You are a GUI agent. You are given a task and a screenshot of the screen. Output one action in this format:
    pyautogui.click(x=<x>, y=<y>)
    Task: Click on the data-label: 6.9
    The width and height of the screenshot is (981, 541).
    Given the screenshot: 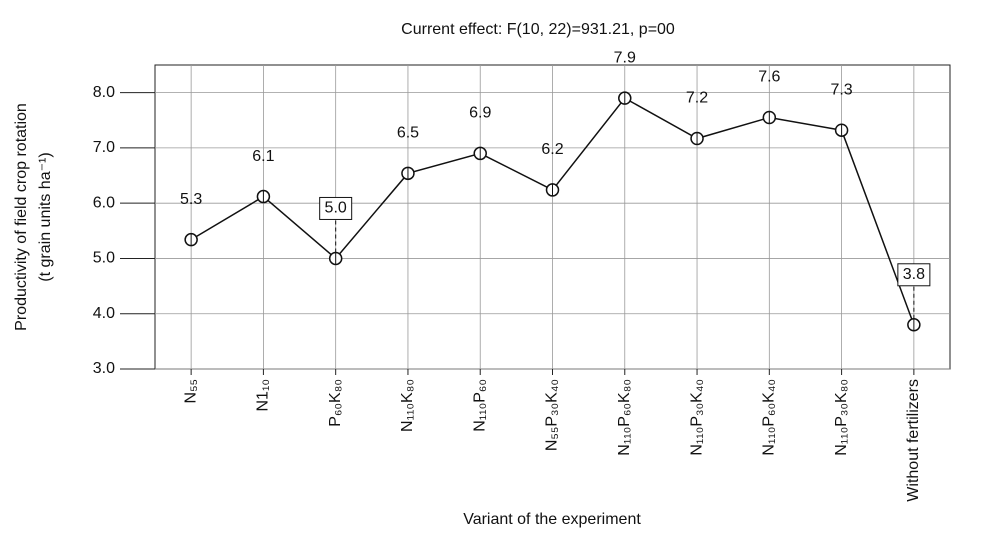 What is the action you would take?
    pyautogui.click(x=480, y=113)
    